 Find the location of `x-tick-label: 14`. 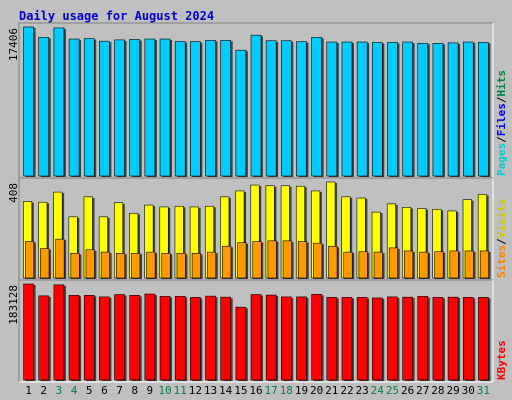

x-tick-label: 14 is located at coordinates (226, 390).